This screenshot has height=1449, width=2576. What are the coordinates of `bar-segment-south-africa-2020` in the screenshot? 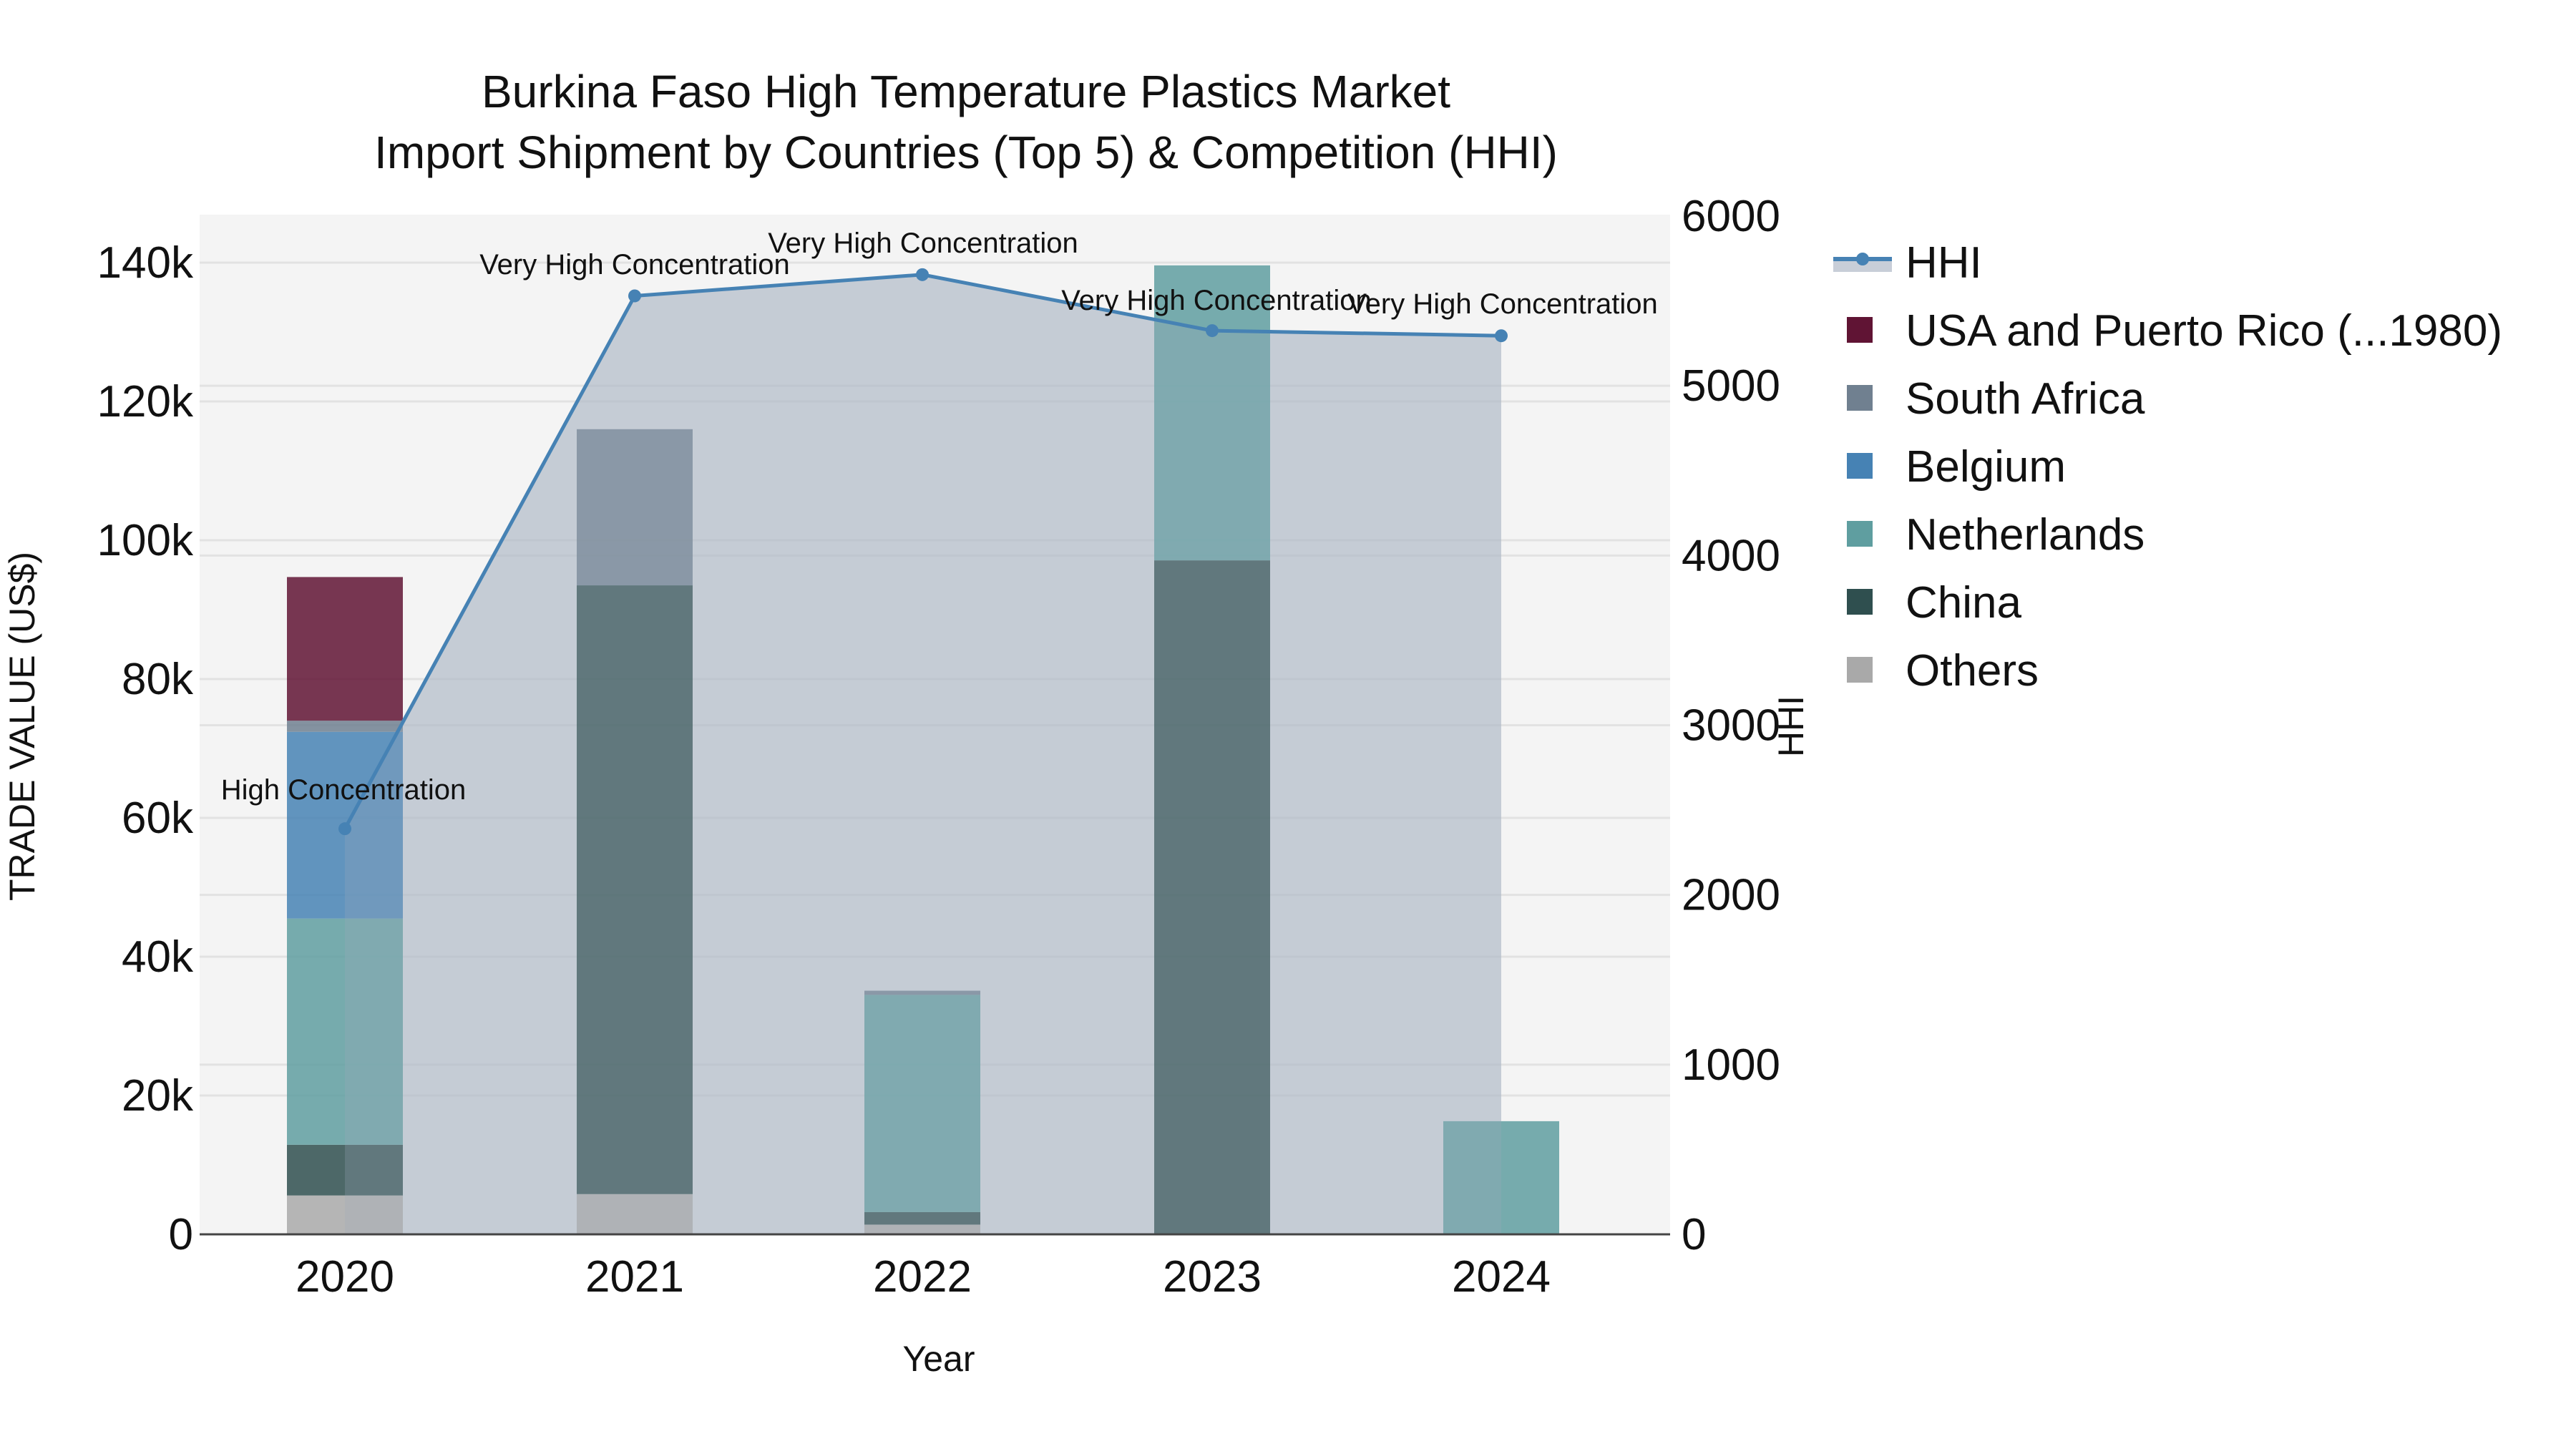 It's located at (345, 726).